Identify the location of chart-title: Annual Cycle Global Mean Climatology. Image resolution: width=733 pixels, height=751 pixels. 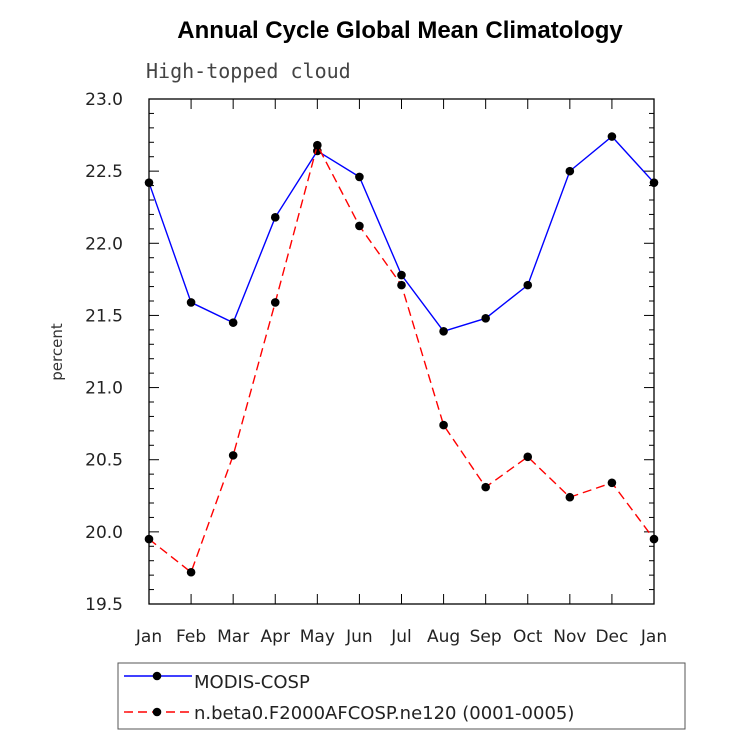
(400, 30).